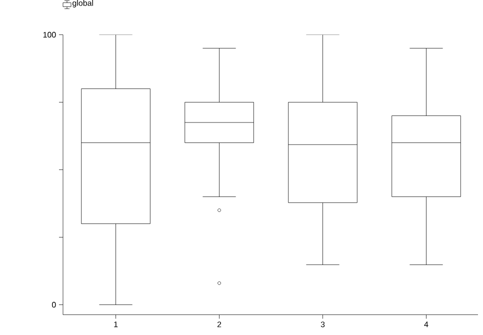 The image size is (483, 335). What do you see at coordinates (54, 305) in the screenshot?
I see `y-tick-label: 0` at bounding box center [54, 305].